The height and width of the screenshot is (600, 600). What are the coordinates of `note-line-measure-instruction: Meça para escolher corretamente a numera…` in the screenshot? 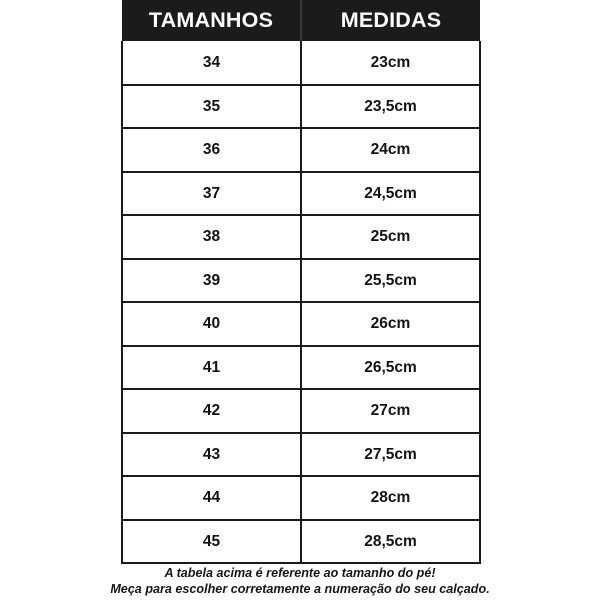 It's located at (300, 589).